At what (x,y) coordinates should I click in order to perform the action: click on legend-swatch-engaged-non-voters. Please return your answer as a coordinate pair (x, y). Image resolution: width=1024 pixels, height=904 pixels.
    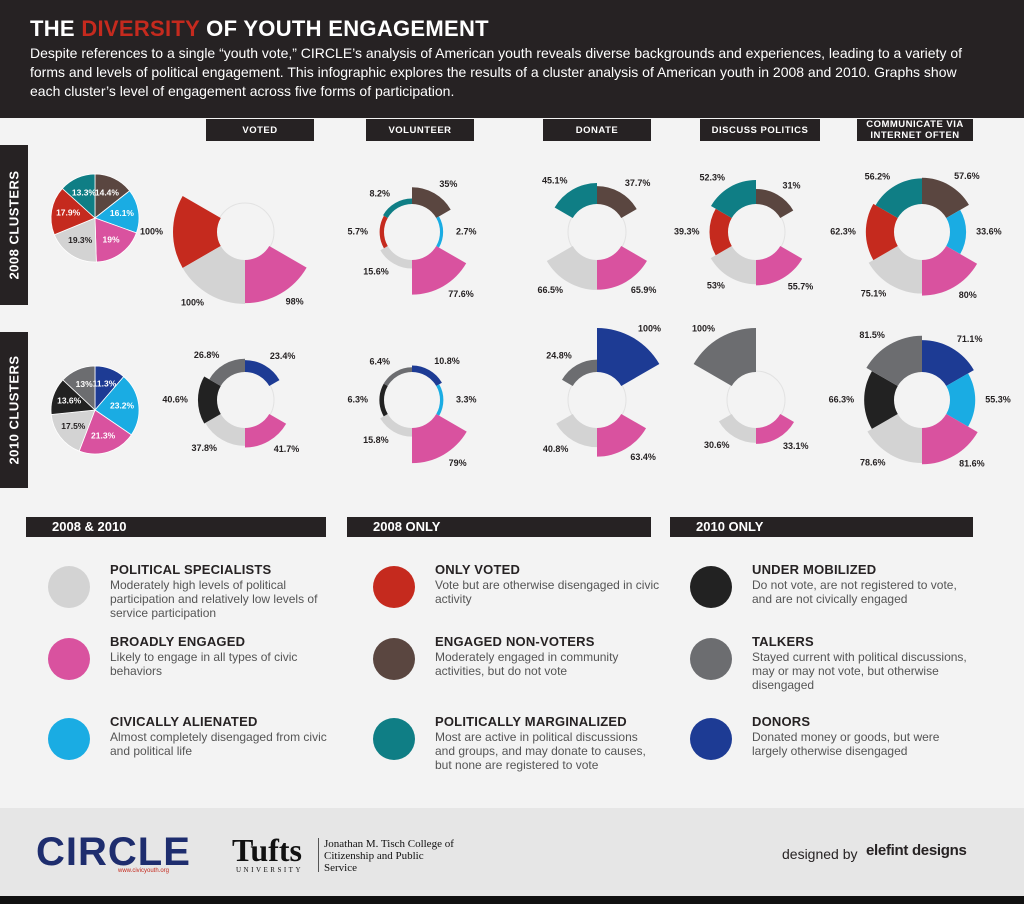
    Looking at the image, I should click on (394, 659).